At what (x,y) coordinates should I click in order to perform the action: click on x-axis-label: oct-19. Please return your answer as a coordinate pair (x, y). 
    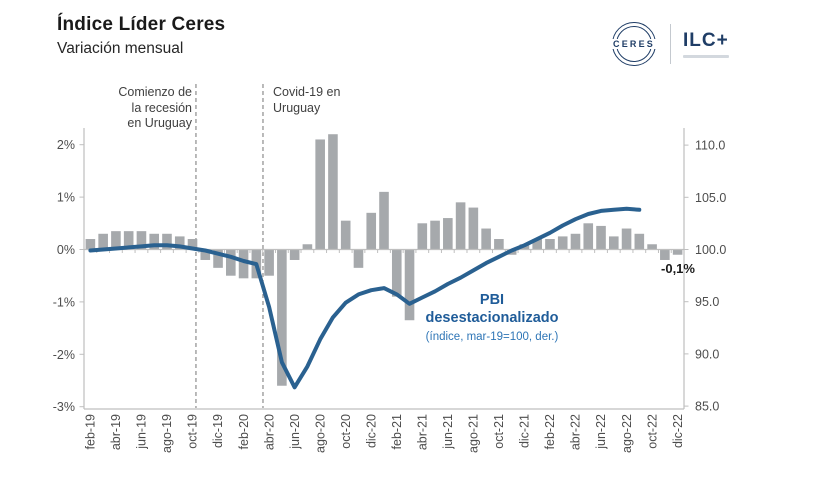
    Looking at the image, I should click on (193, 431).